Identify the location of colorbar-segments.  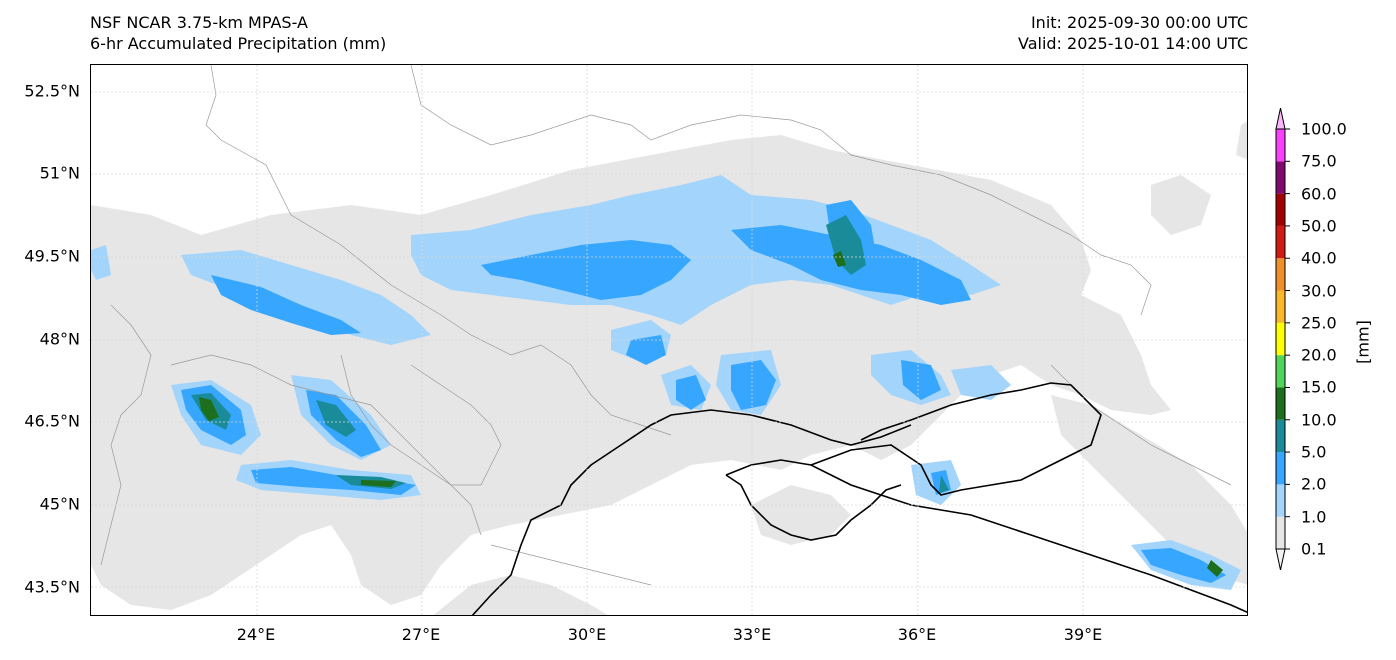
(1280, 339).